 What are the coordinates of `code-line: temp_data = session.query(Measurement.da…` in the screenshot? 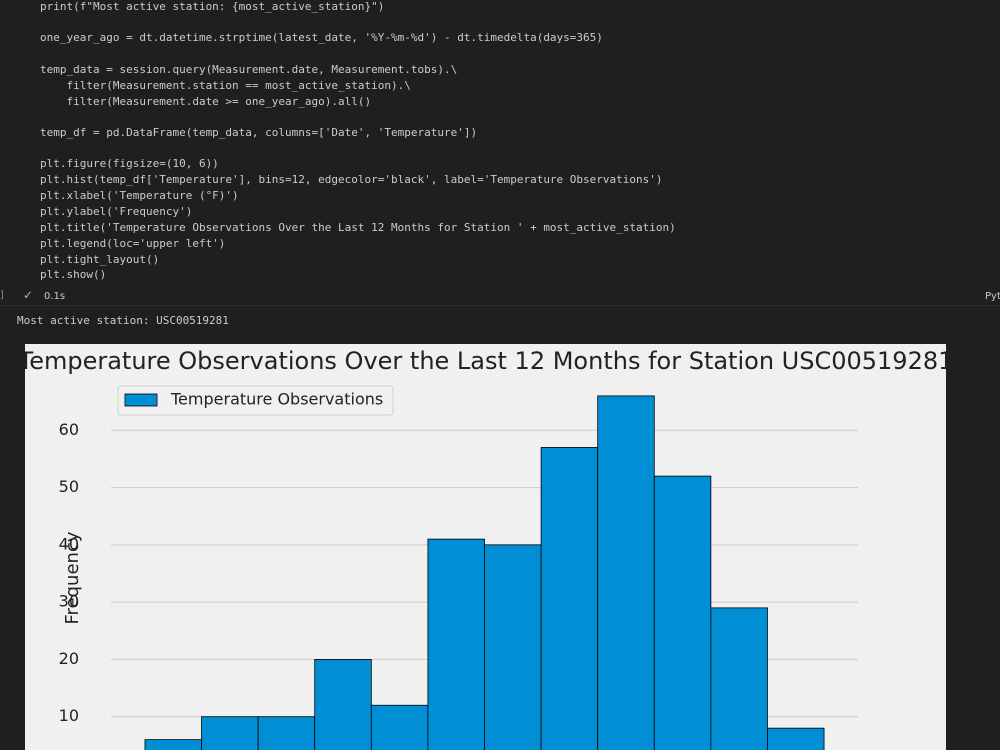 It's located at (249, 69).